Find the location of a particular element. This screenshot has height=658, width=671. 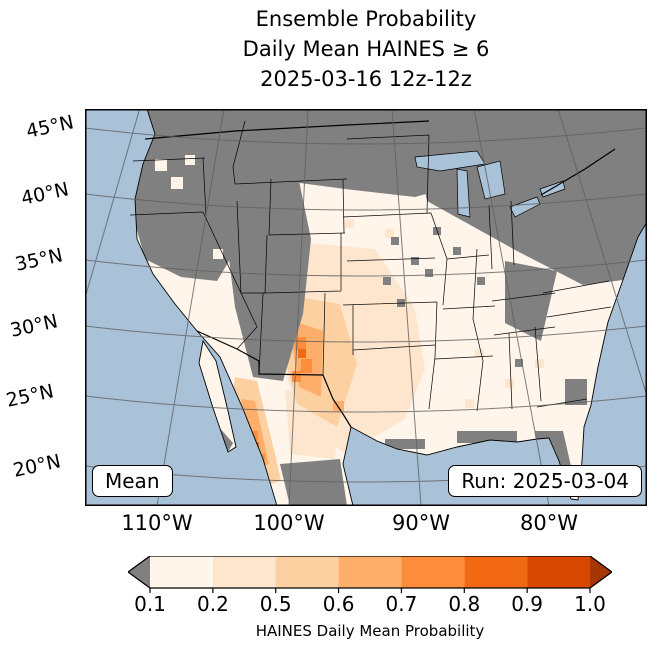

pale-cells-layer is located at coordinates (189, 207).